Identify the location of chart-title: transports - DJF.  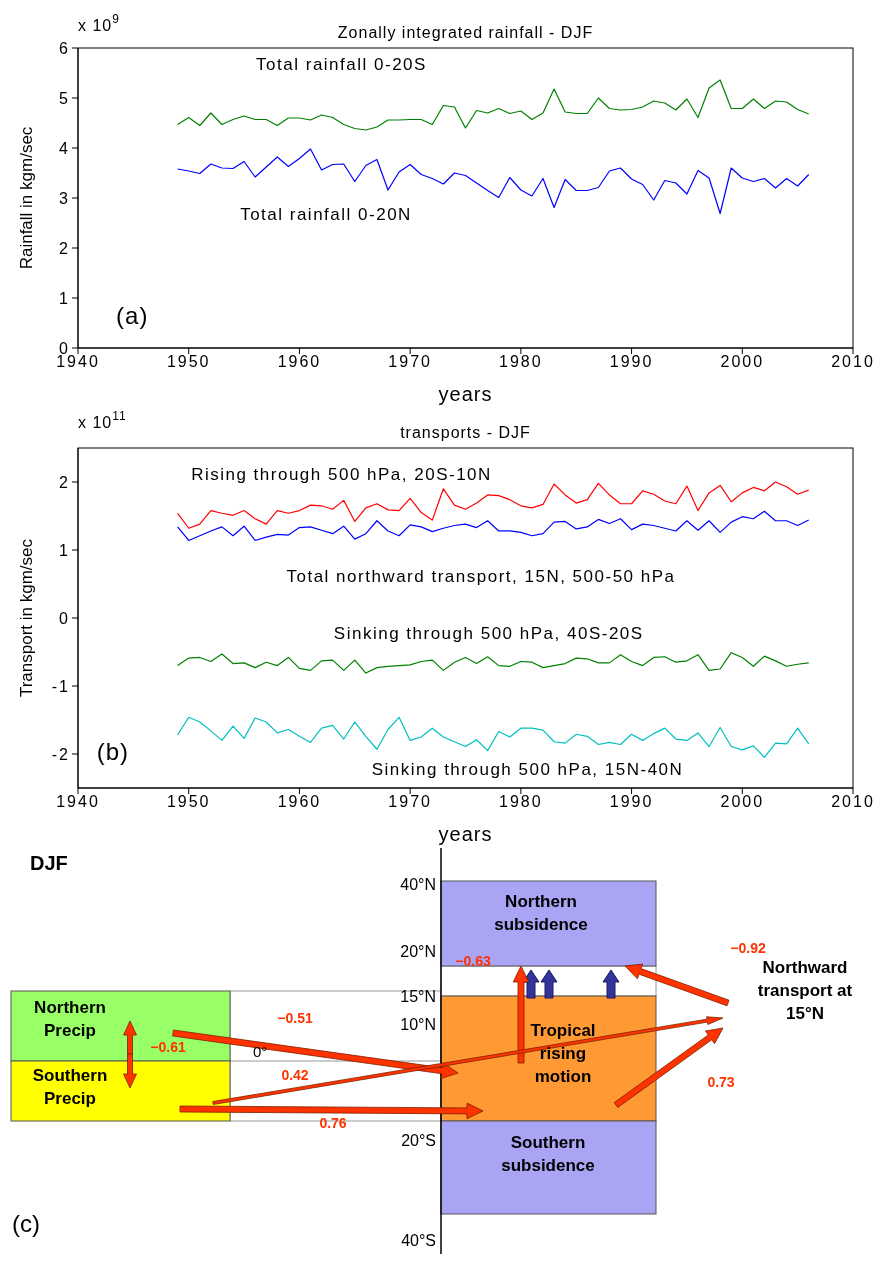
(465, 432).